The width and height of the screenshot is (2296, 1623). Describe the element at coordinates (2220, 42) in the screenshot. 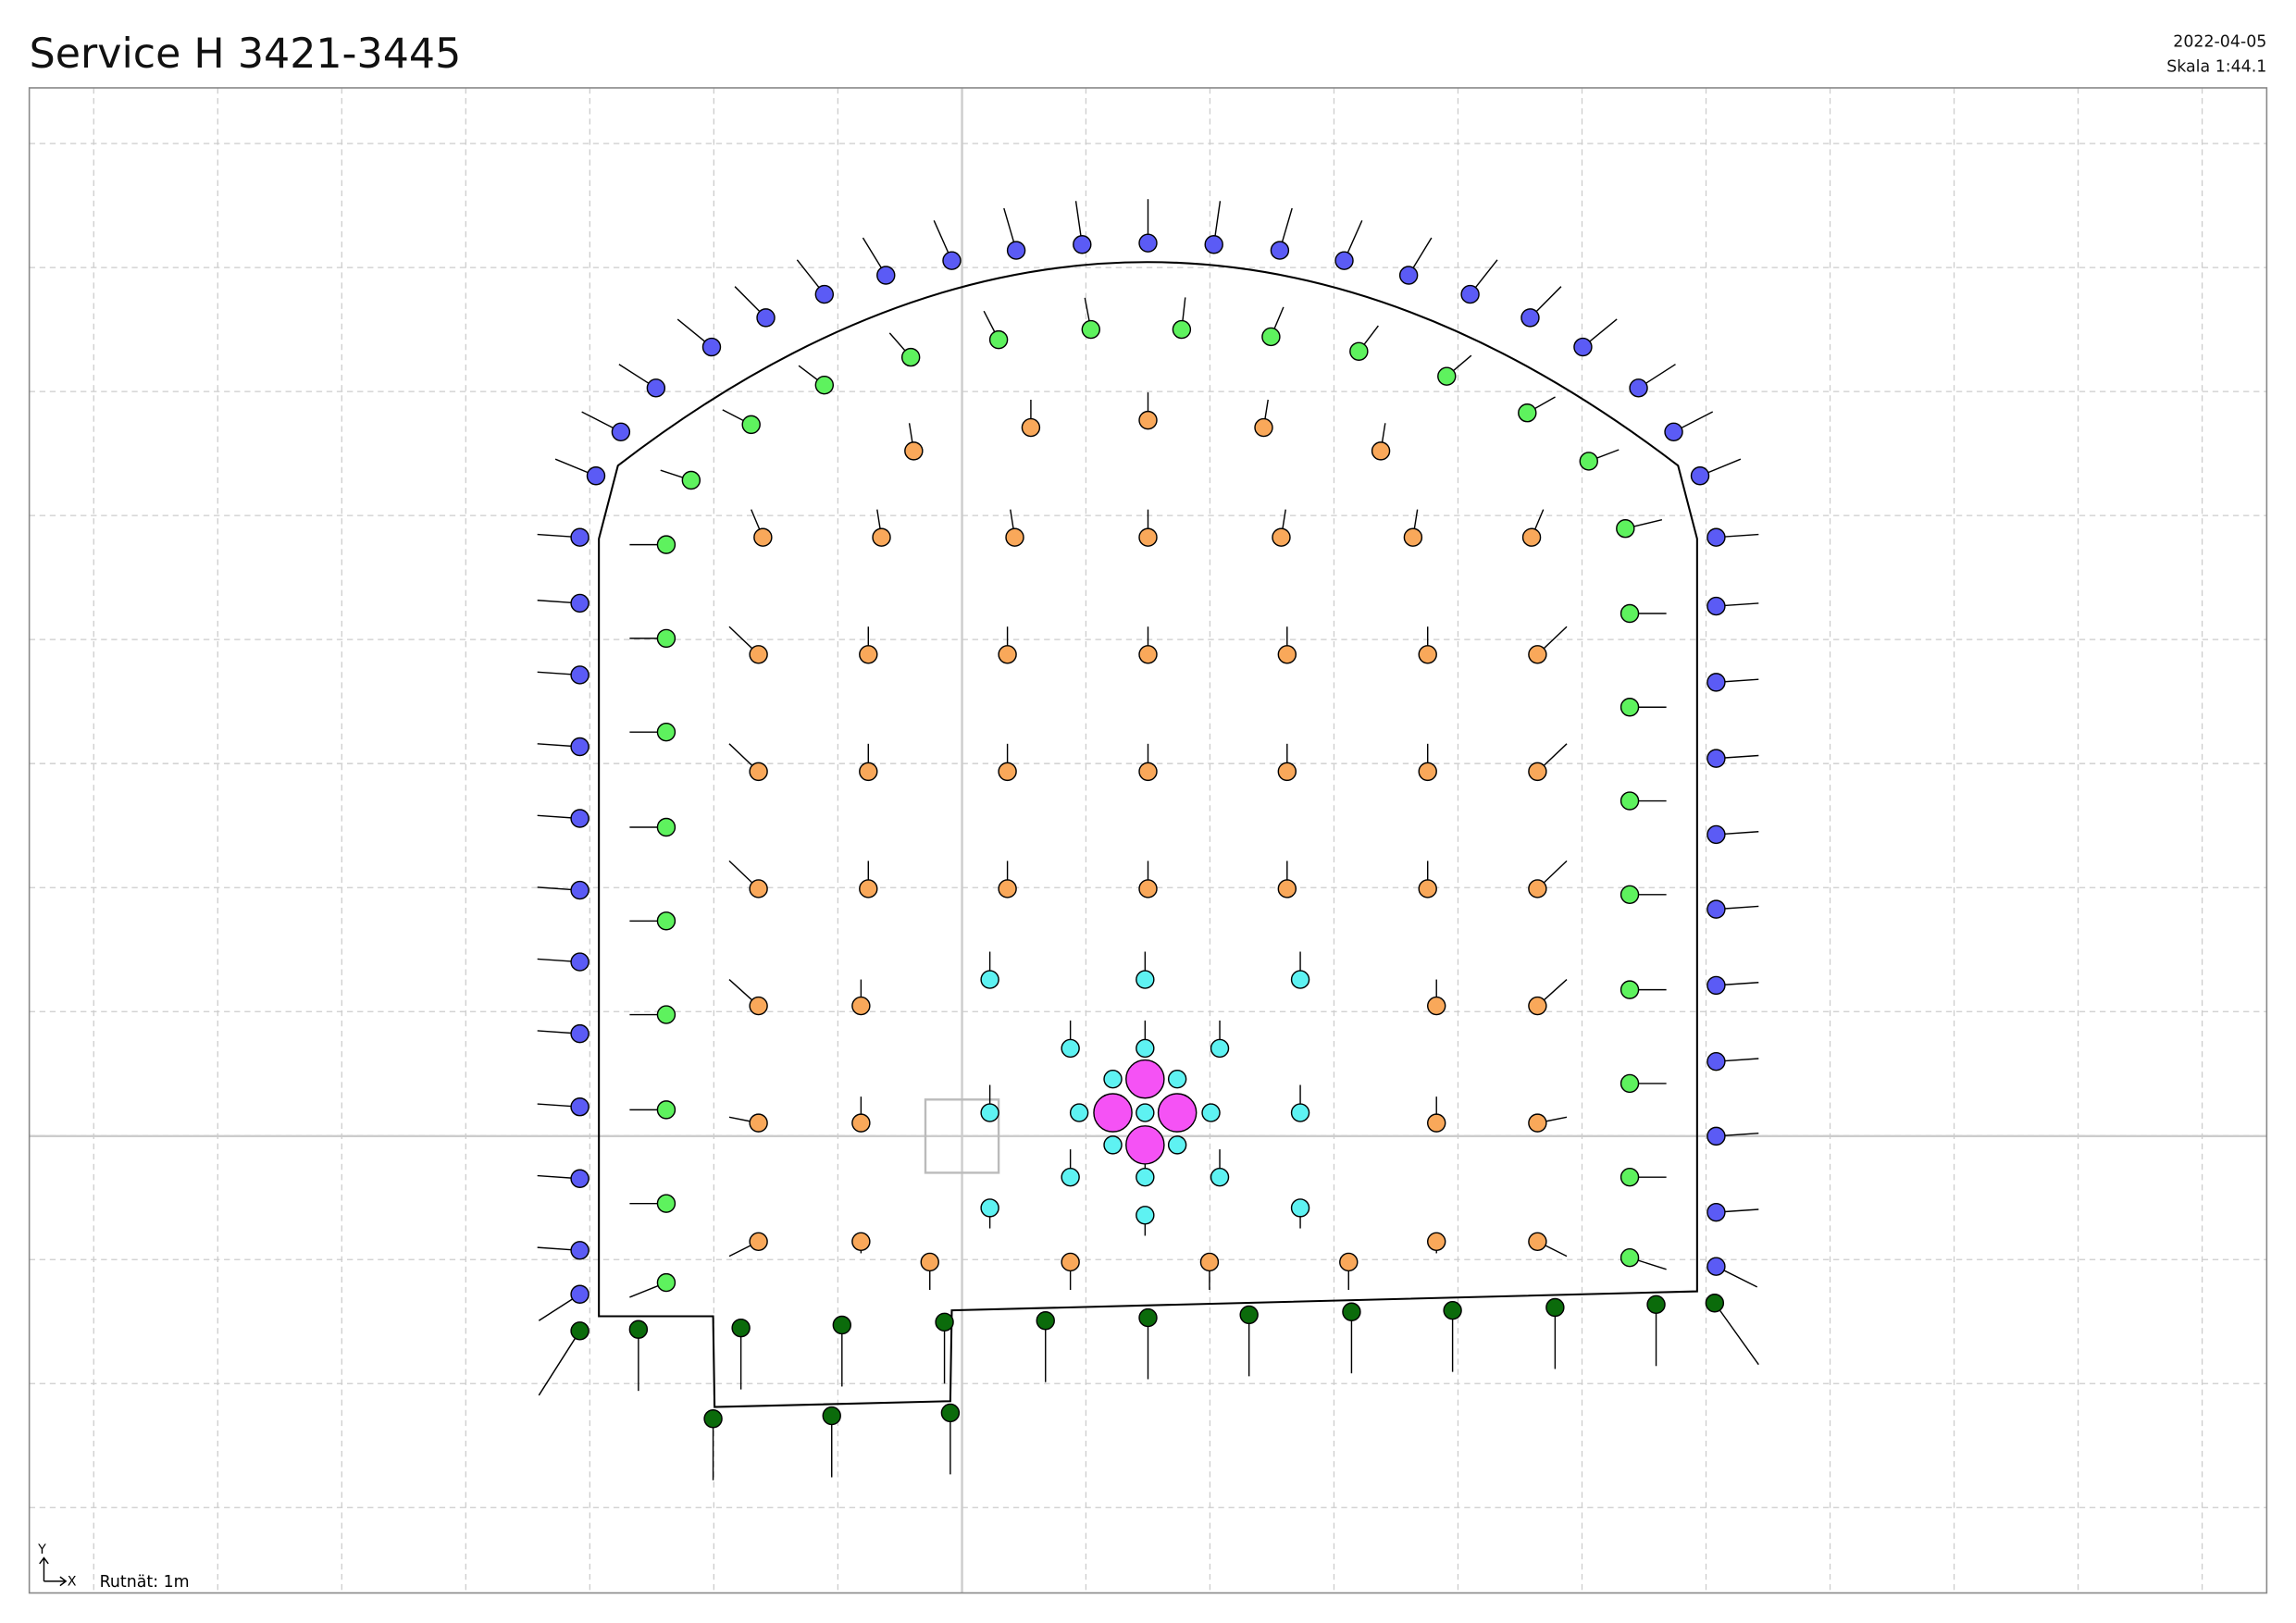

I see `date: 2022-04-05` at that location.